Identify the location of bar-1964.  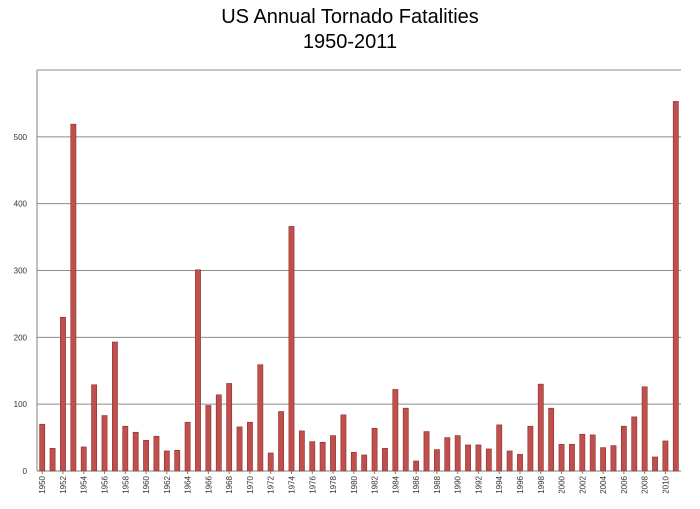
(187, 446).